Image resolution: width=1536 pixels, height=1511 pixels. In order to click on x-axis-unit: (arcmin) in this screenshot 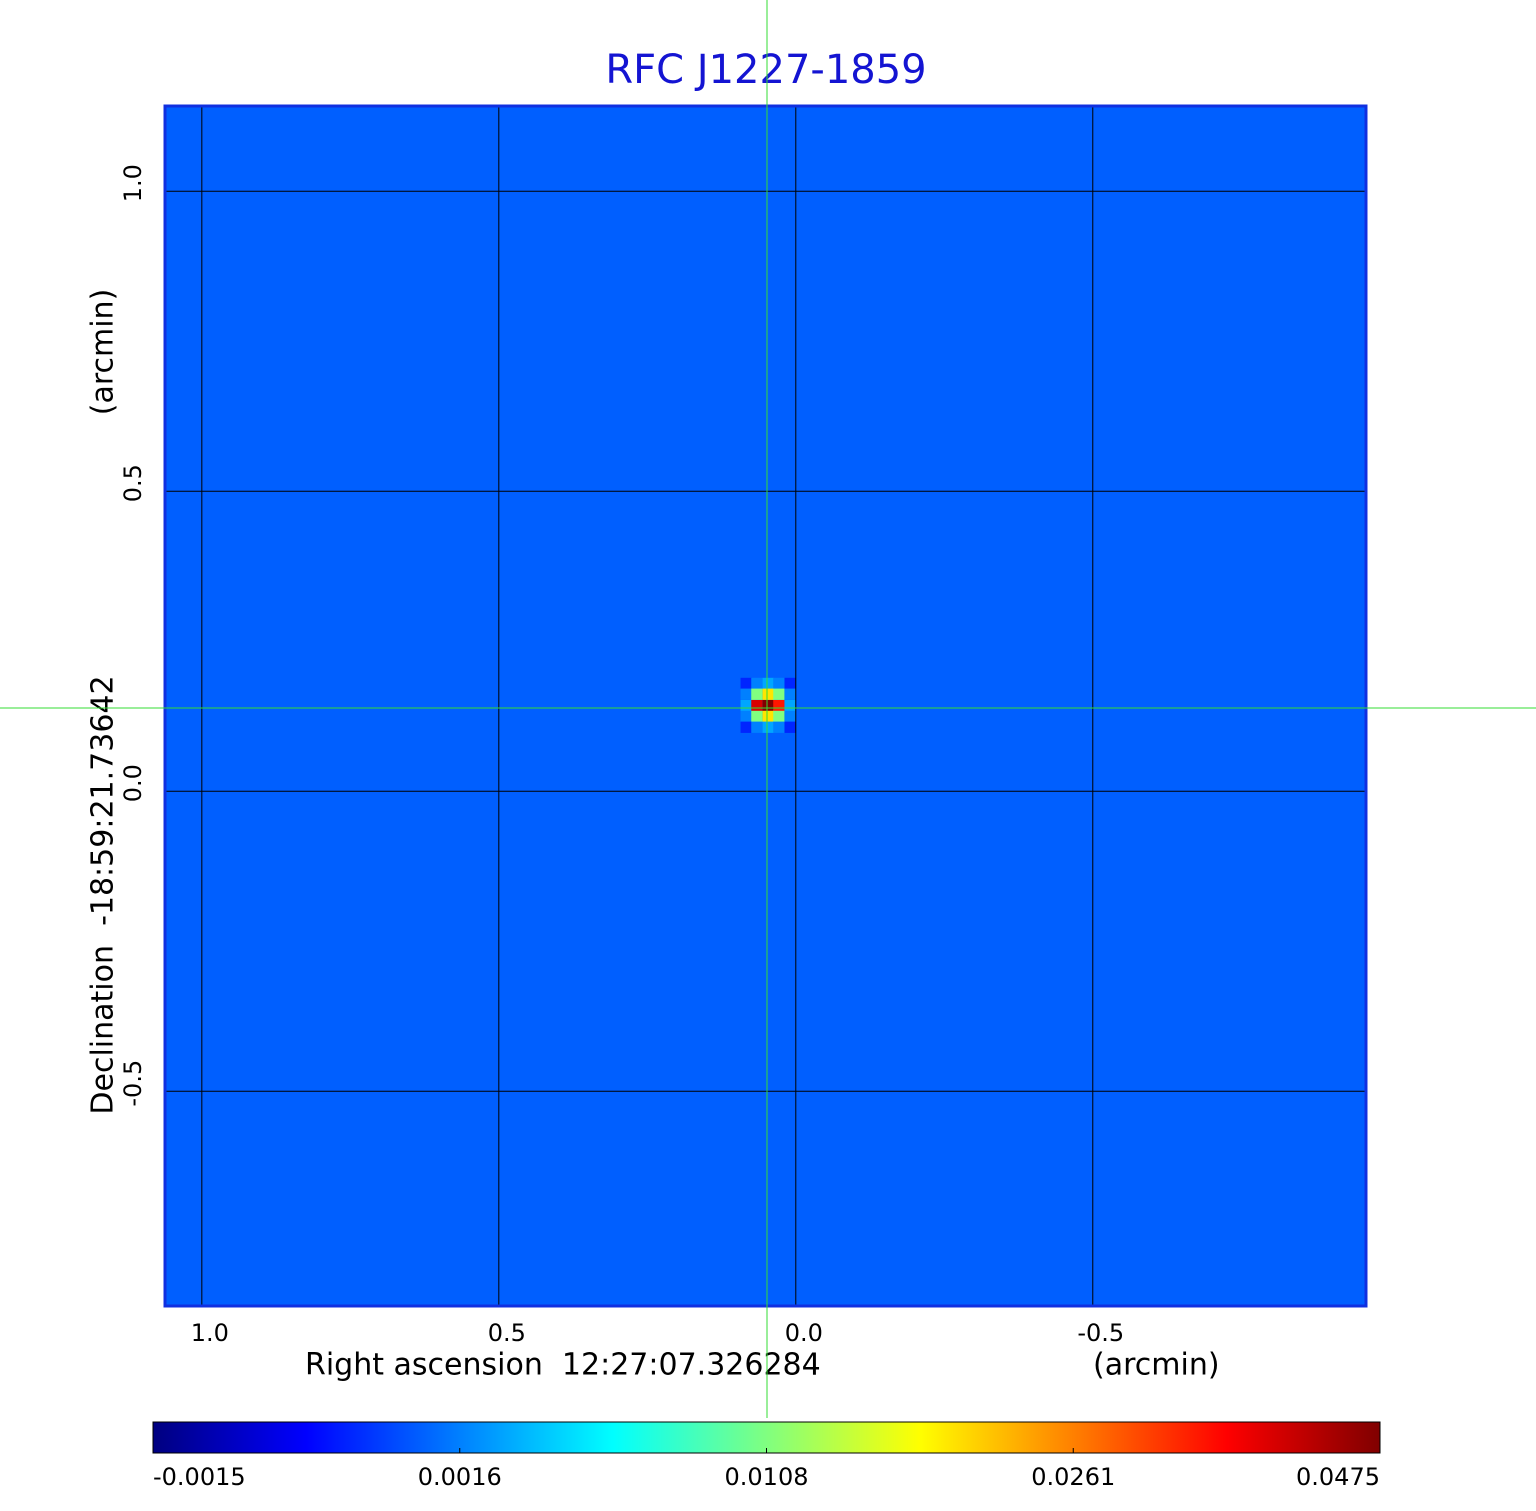, I will do `click(1156, 1365)`.